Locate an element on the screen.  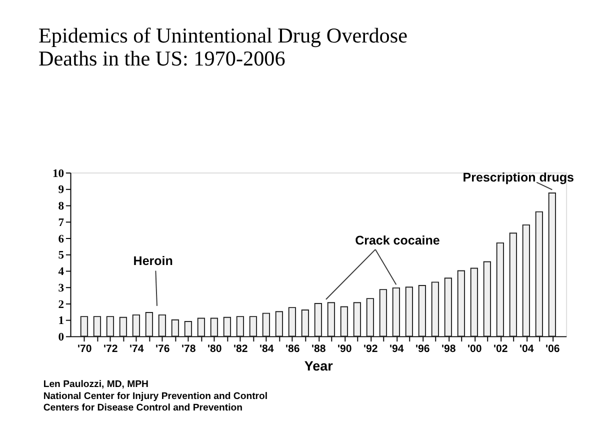
x-tick-label: '82 is located at coordinates (241, 349).